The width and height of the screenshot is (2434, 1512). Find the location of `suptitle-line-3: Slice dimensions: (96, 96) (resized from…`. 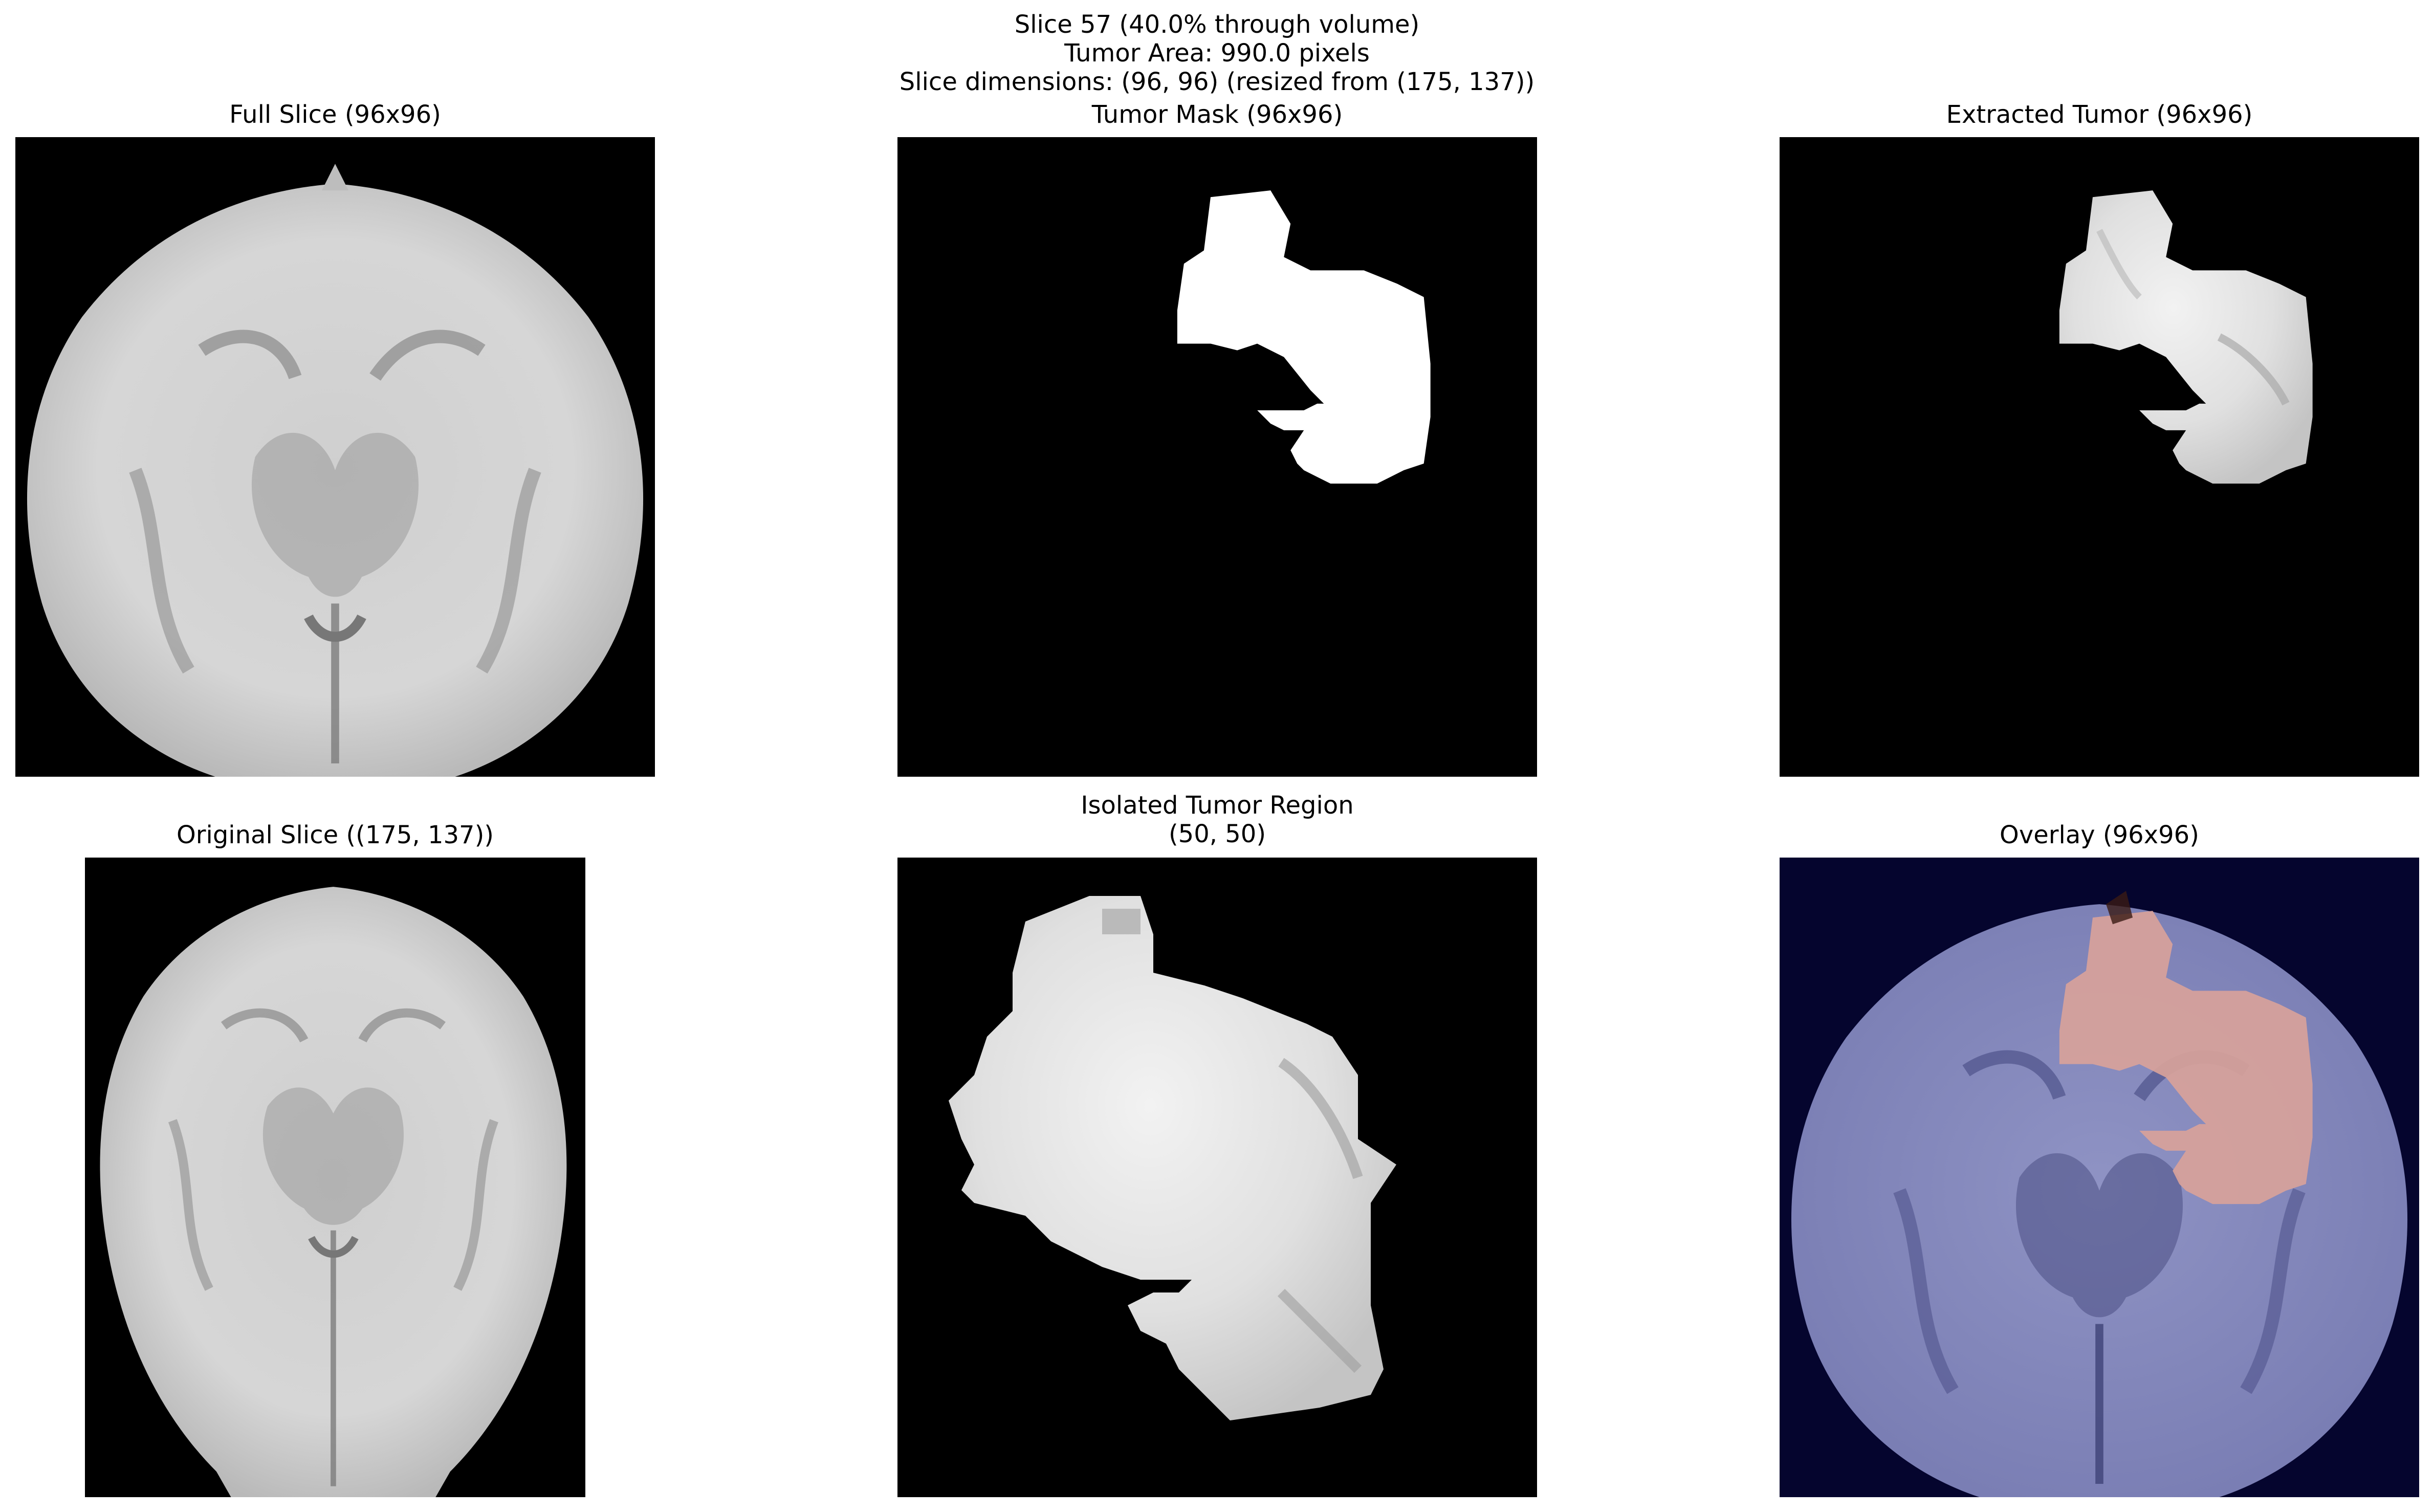

suptitle-line-3: Slice dimensions: (96, 96) (resized from… is located at coordinates (1217, 82).